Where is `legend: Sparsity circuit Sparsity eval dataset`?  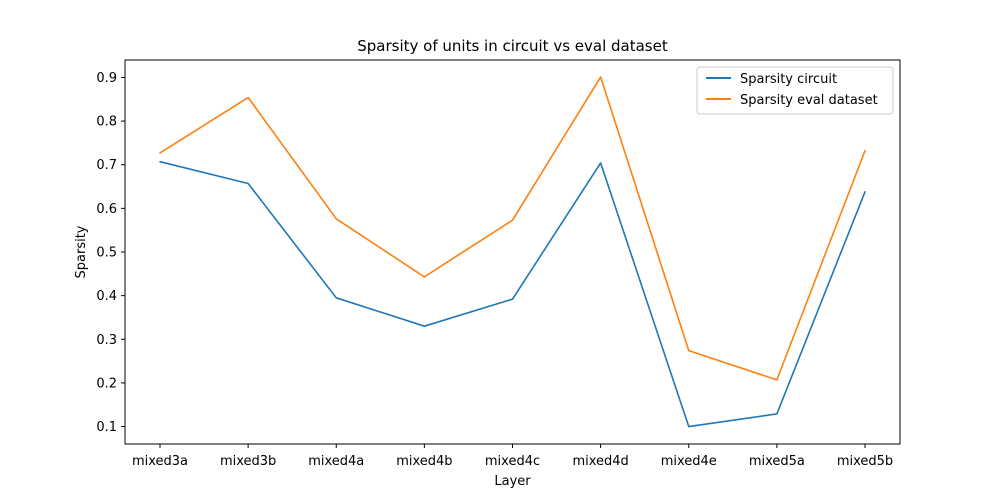 legend: Sparsity circuit Sparsity eval dataset is located at coordinates (795, 90).